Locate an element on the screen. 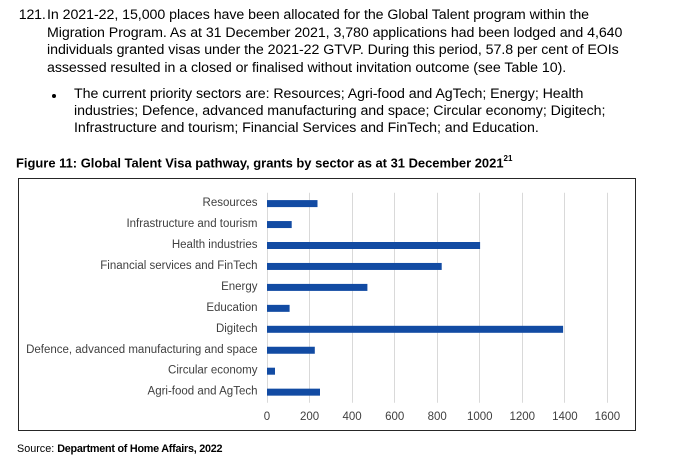  svg-text: 800 is located at coordinates (437, 417).